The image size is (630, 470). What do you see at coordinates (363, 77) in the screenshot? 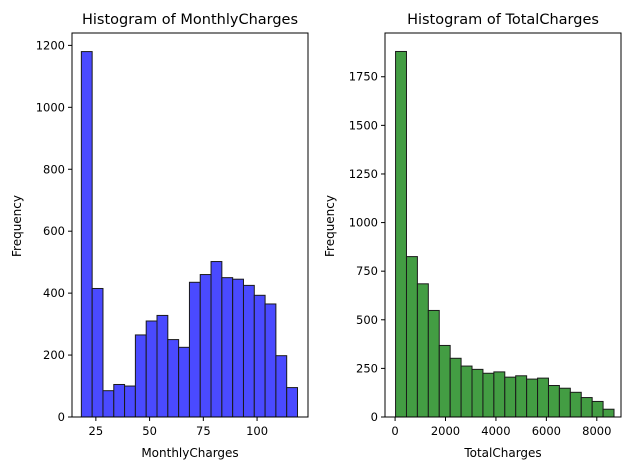
I see `y-tick-label: 1750` at bounding box center [363, 77].